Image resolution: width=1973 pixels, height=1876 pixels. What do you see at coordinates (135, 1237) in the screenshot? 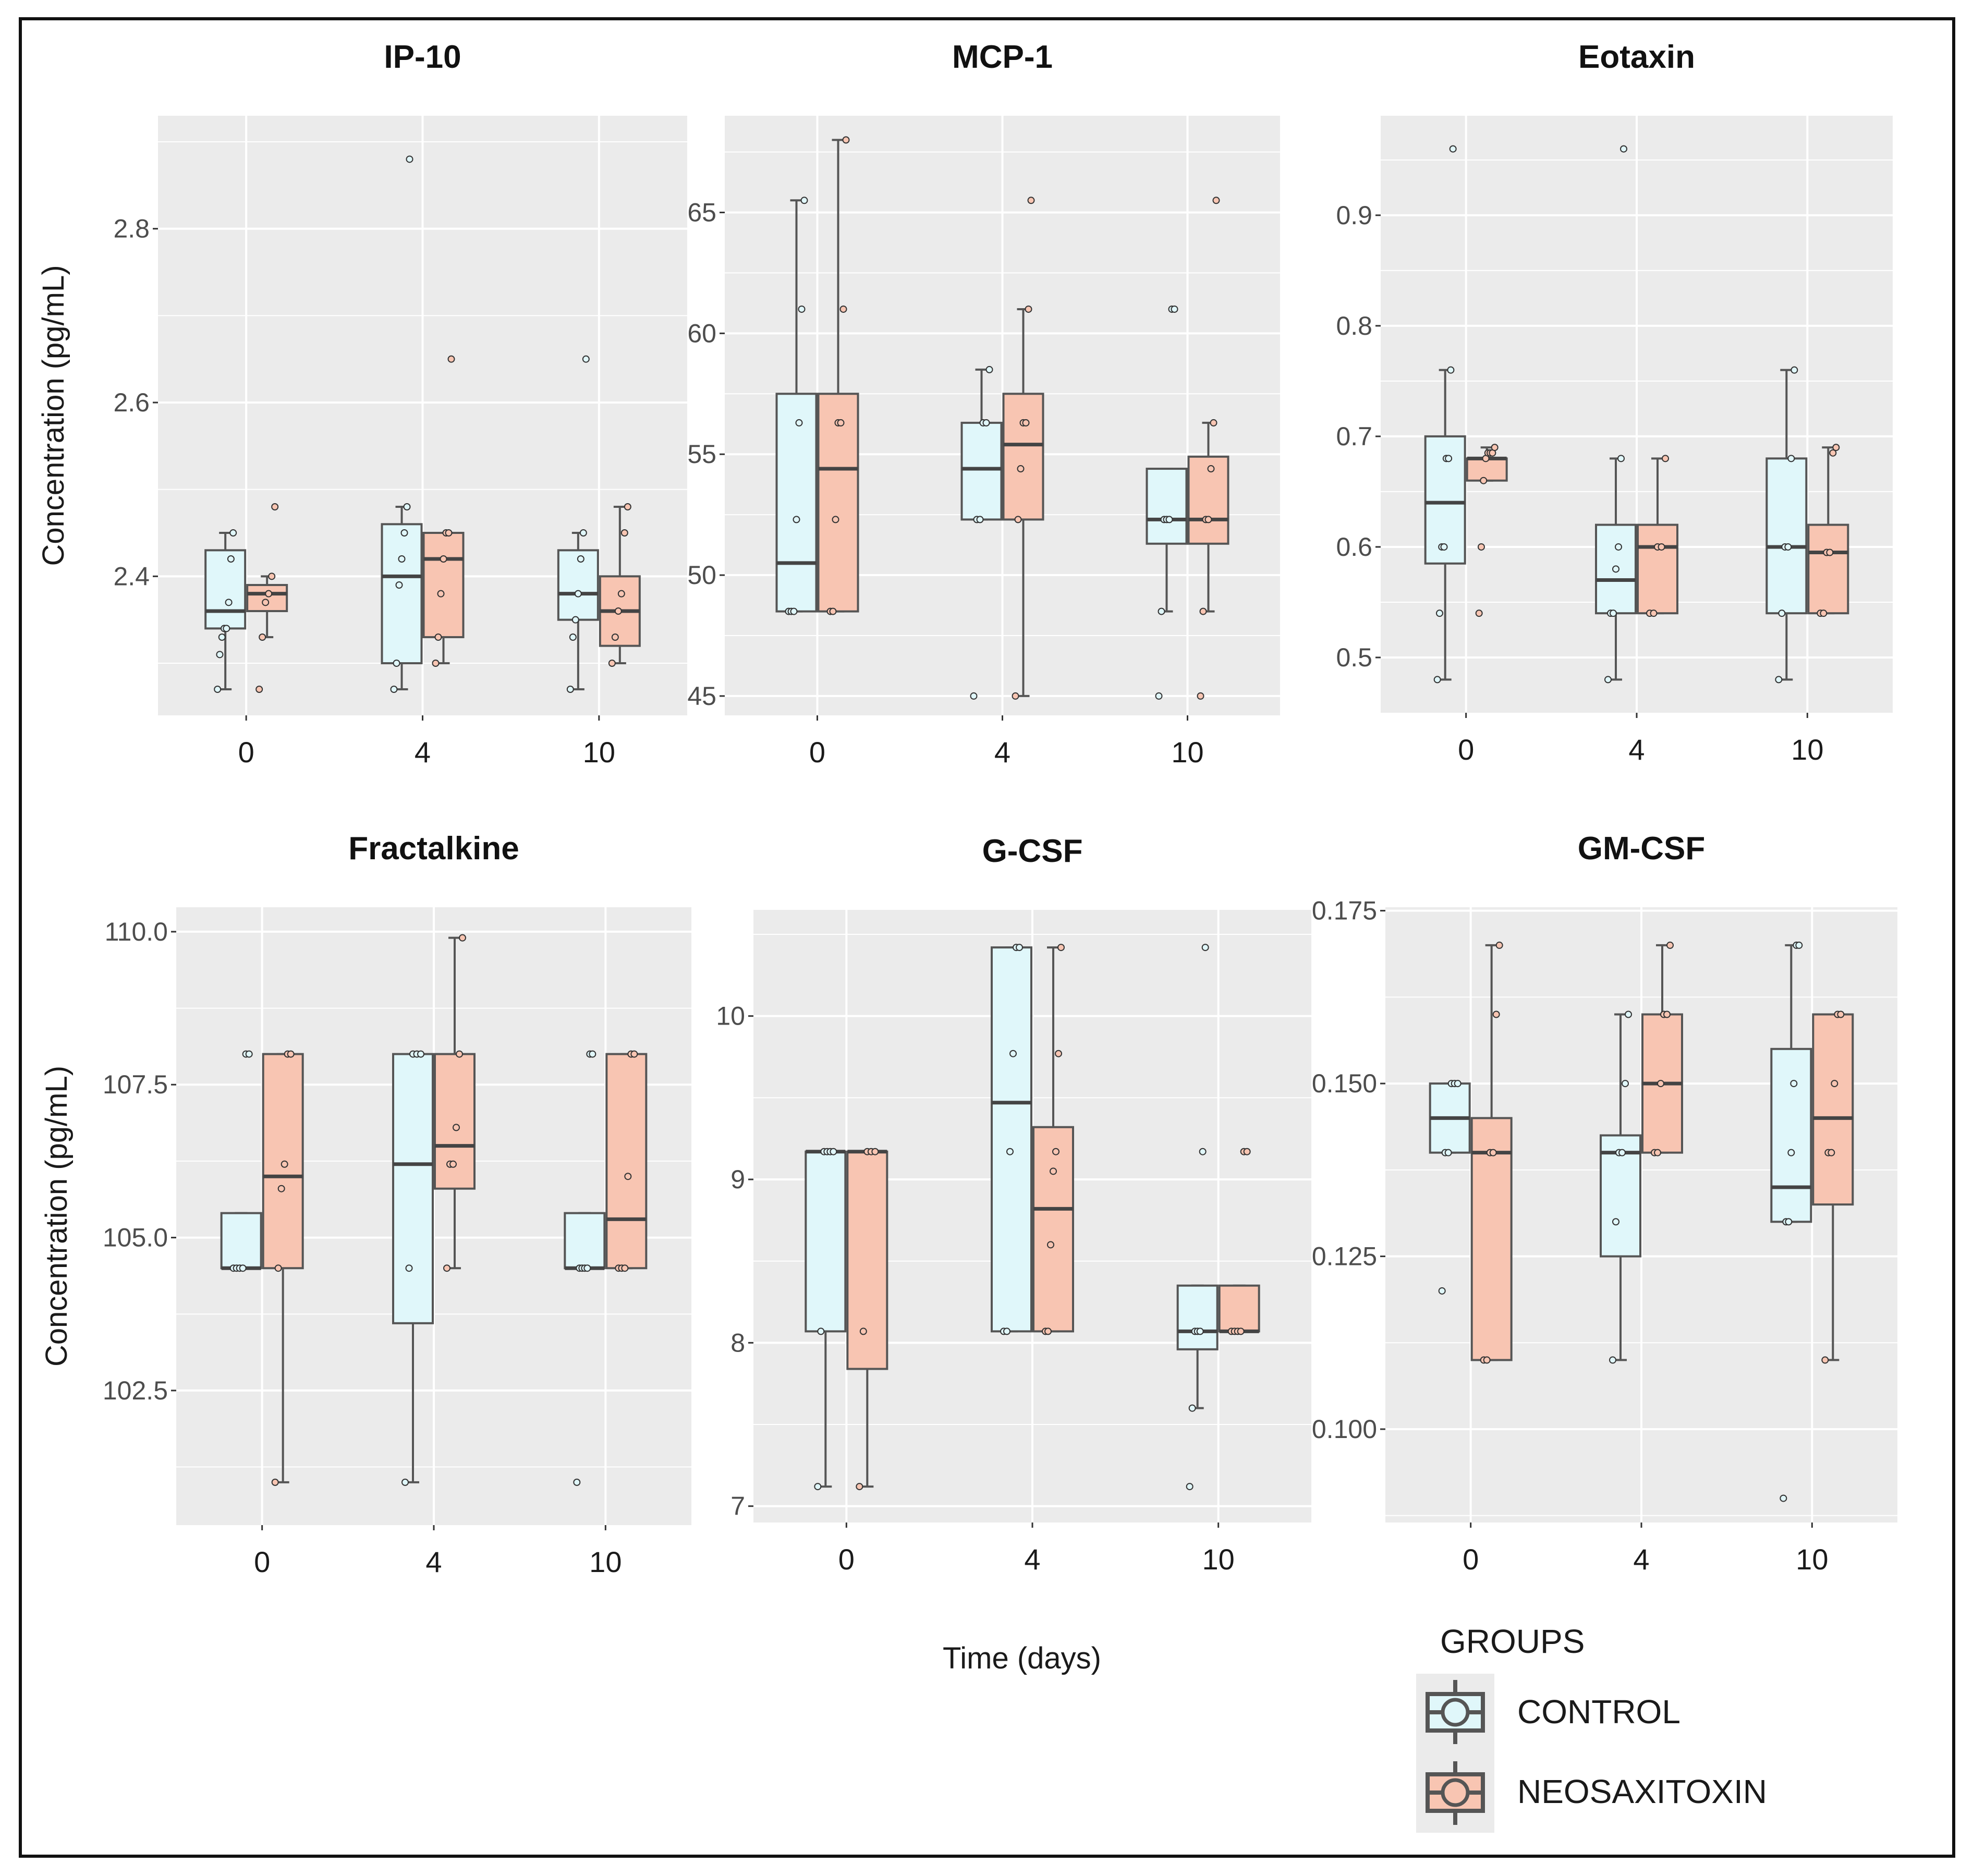
I see `y-tick-label: 105.0` at bounding box center [135, 1237].